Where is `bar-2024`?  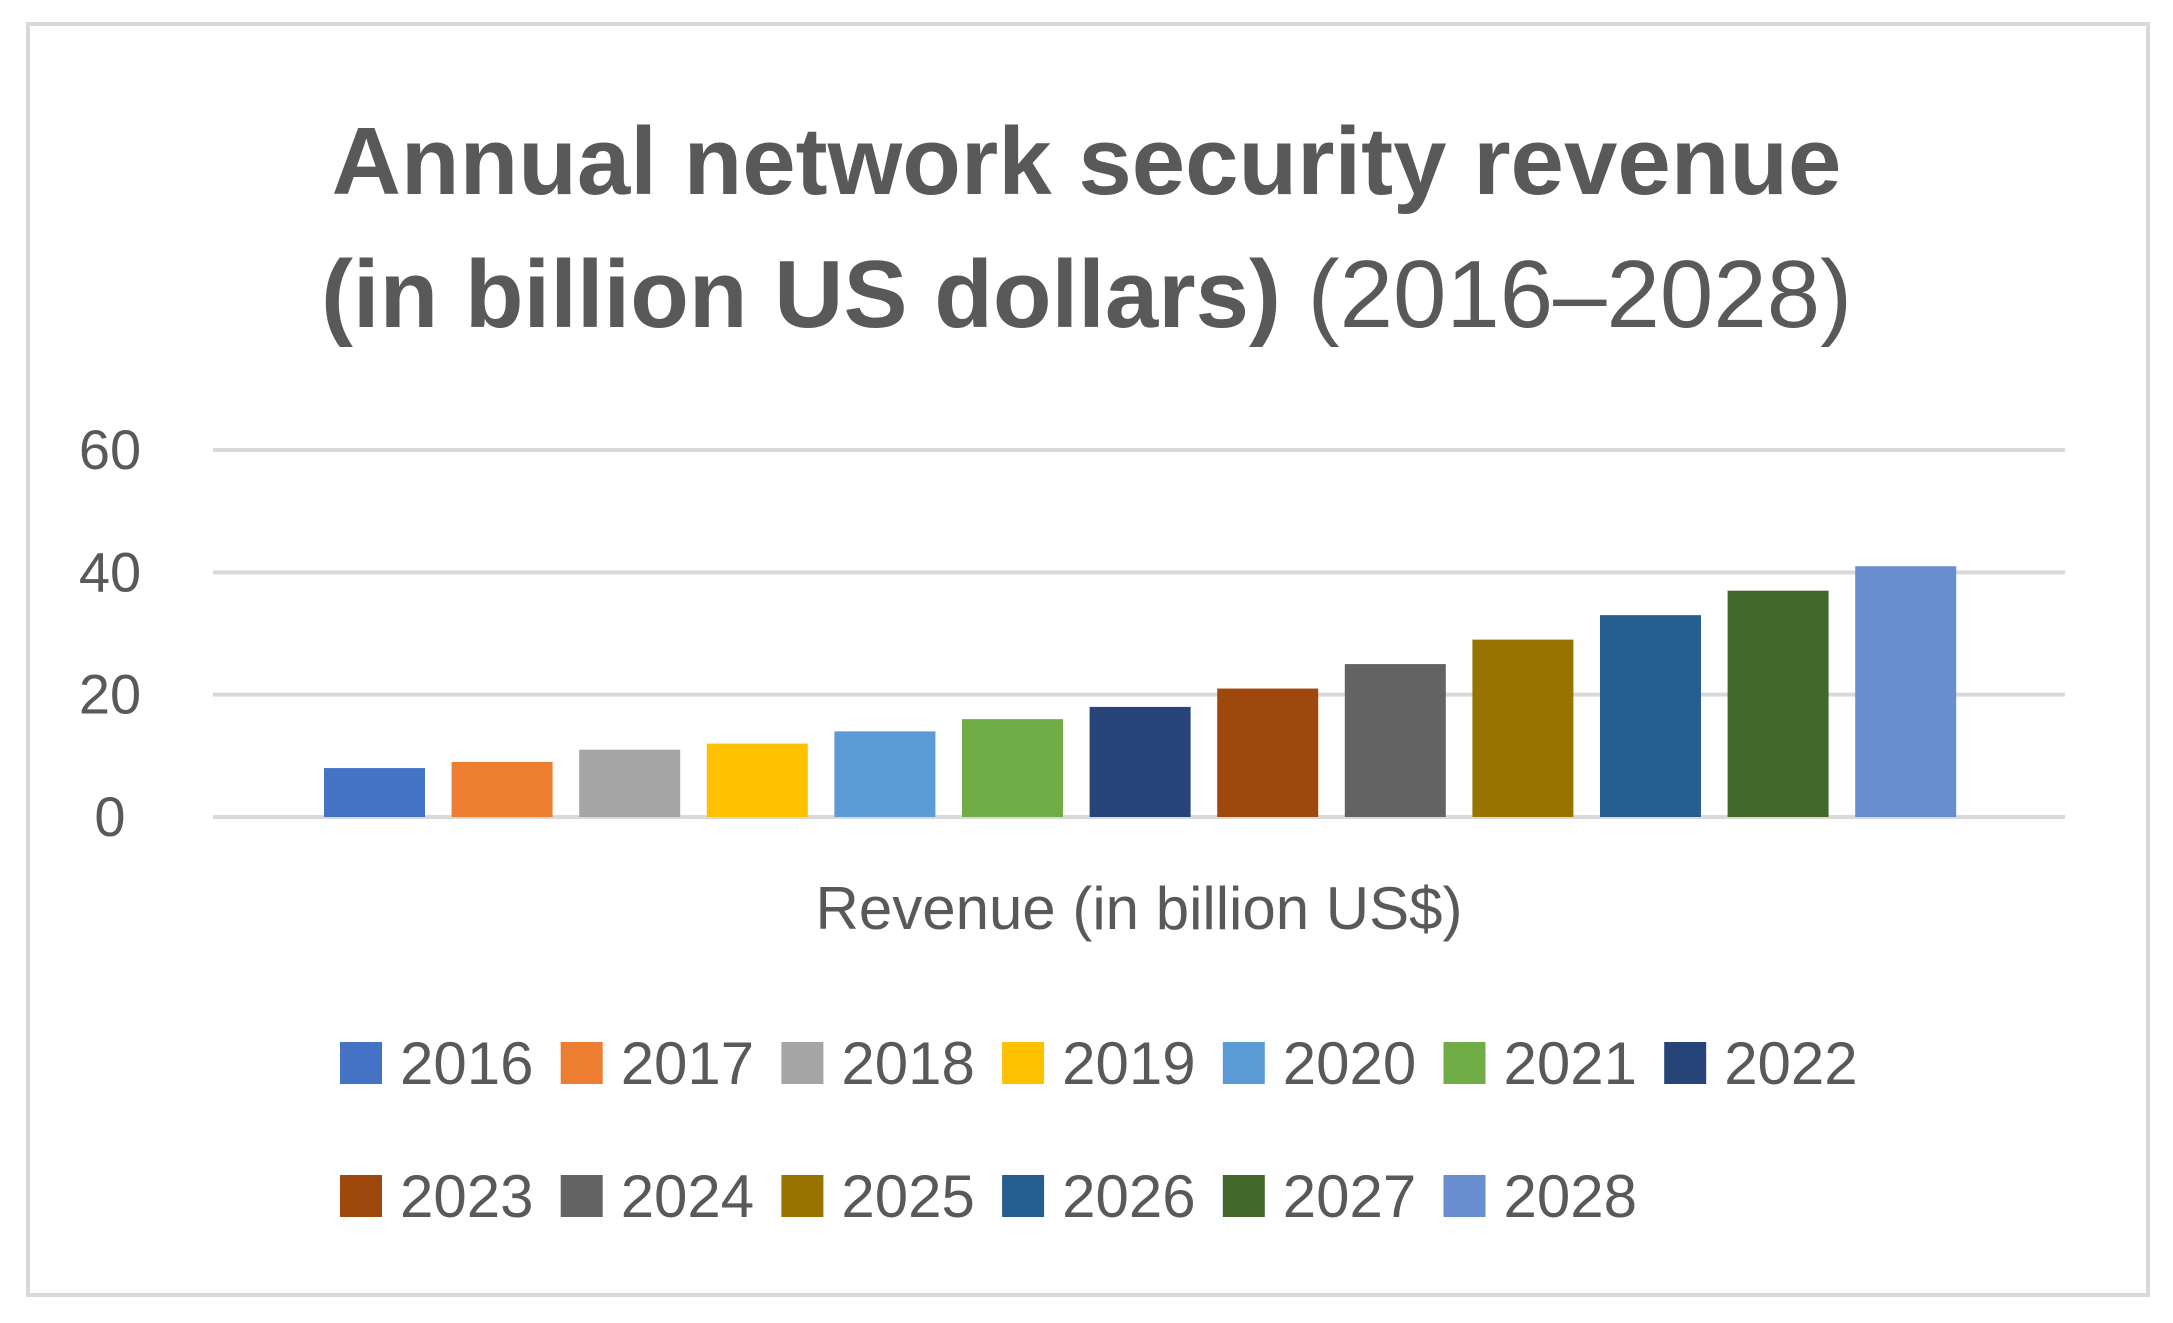 bar-2024 is located at coordinates (1395, 740).